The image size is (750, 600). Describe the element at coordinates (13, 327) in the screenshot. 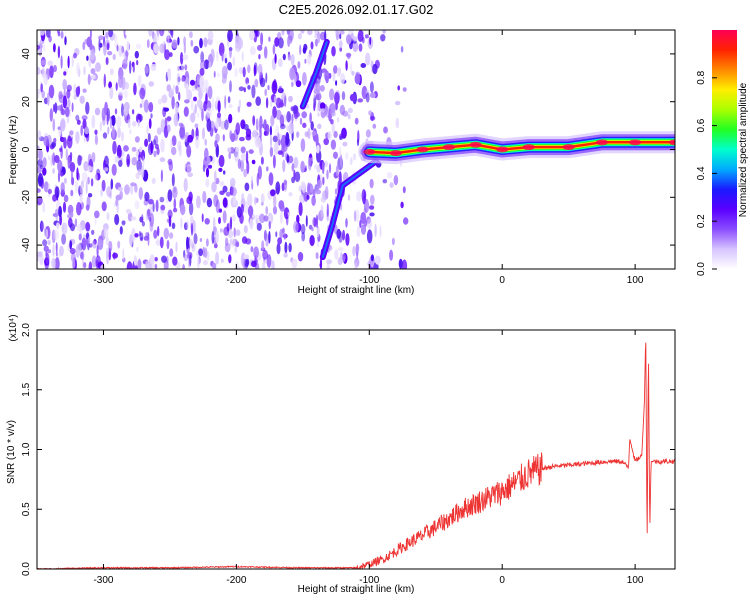

I see `snr-y-multiplier: (x10⁴)` at that location.